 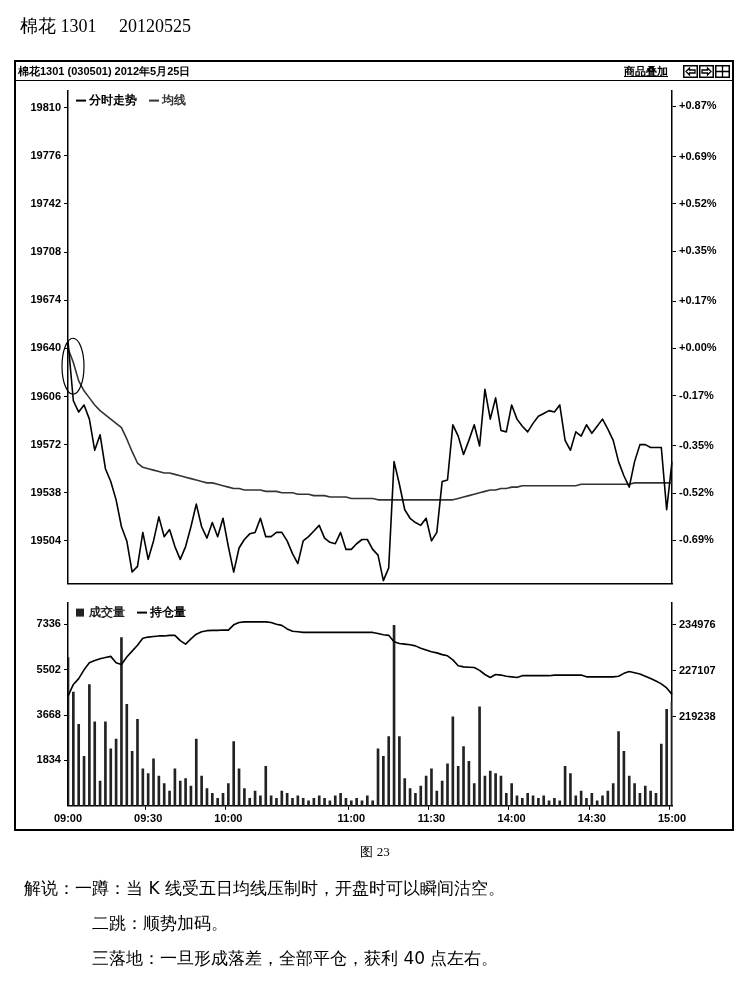 What do you see at coordinates (104, 71) in the screenshot?
I see `chart-subtitle: 棉花1301 (030501) 2012年5月25日` at bounding box center [104, 71].